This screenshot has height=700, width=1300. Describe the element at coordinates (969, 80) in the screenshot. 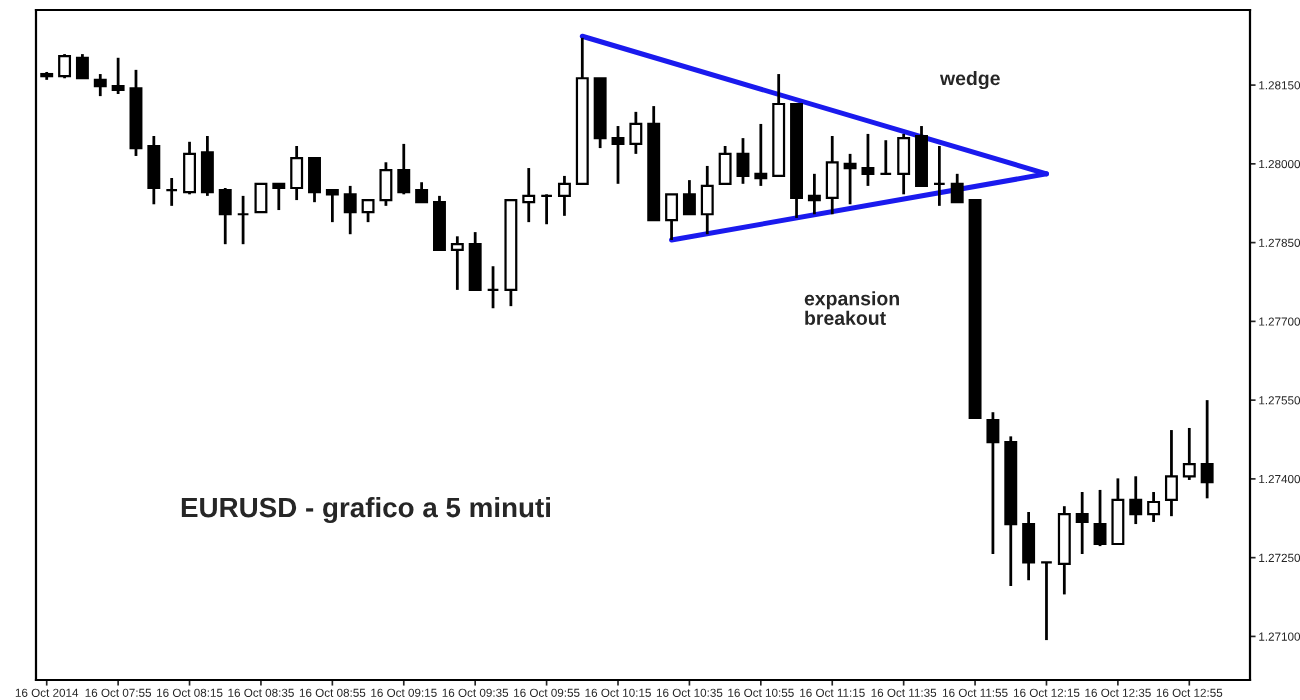

I see `annotation: wedge` at that location.